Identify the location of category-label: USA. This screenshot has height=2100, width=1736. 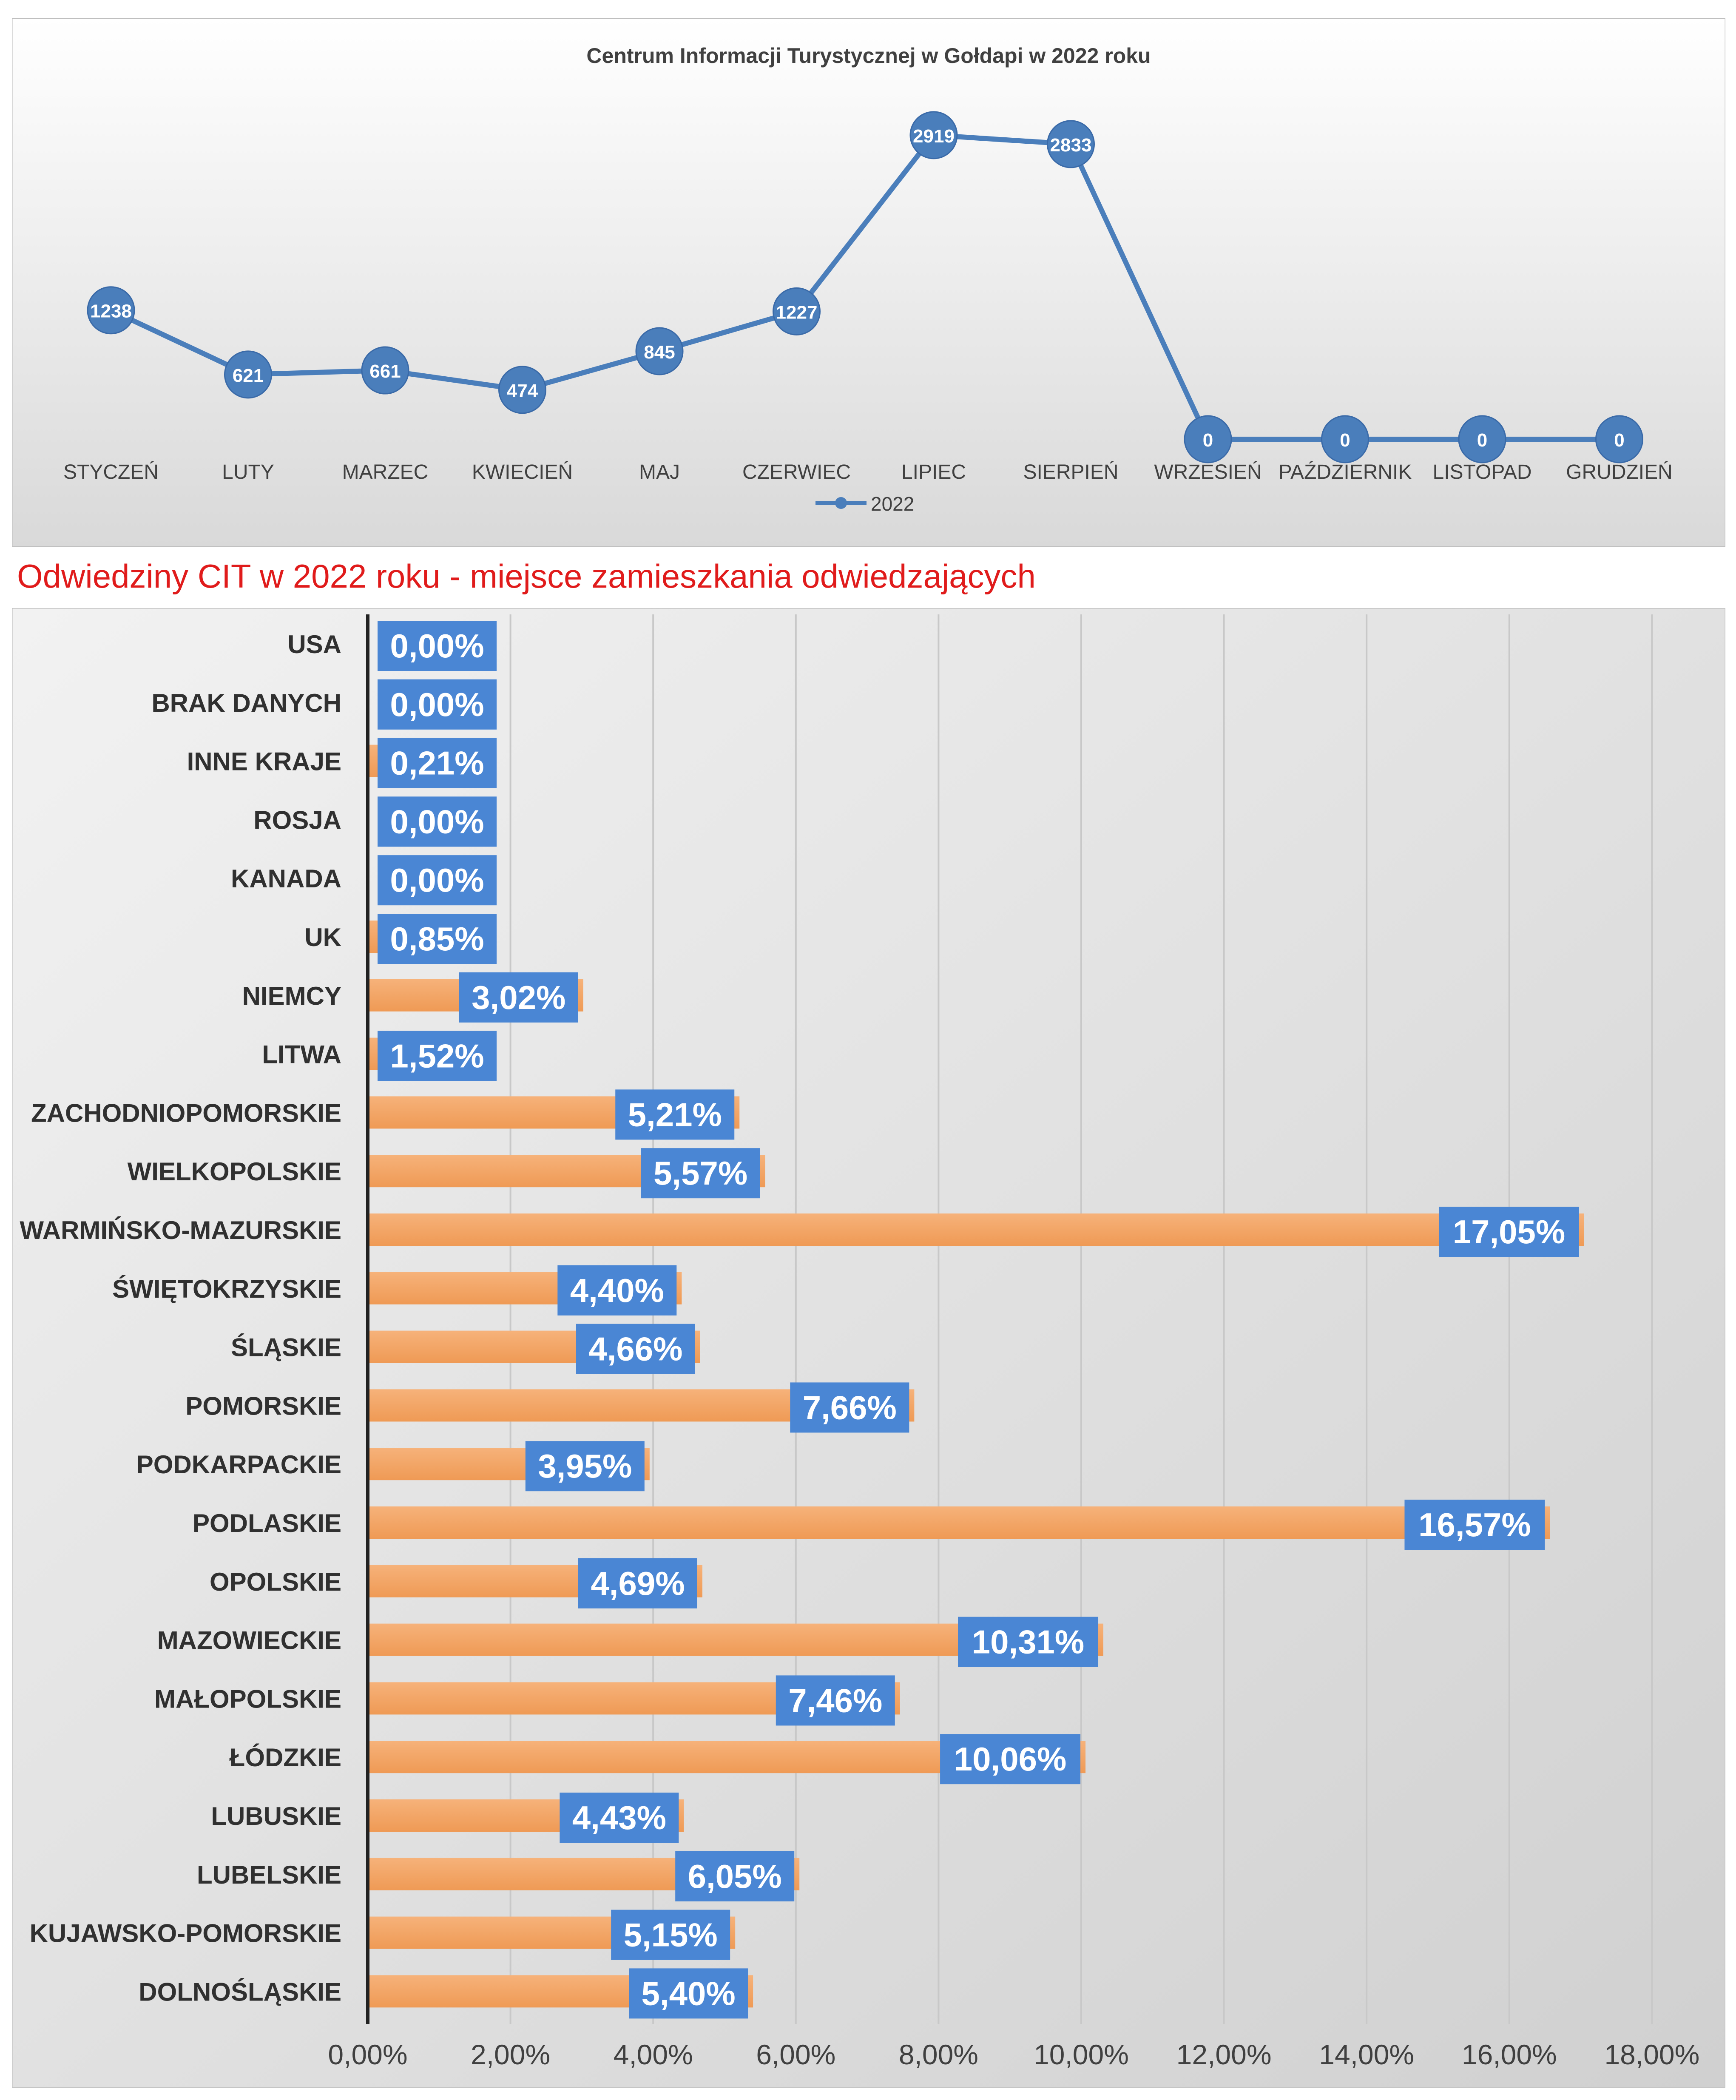
(314, 644).